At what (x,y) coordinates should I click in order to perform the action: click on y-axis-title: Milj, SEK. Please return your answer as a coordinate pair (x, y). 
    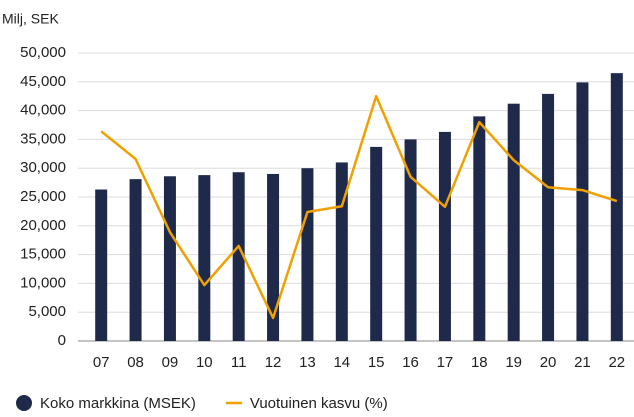
    Looking at the image, I should click on (30, 19).